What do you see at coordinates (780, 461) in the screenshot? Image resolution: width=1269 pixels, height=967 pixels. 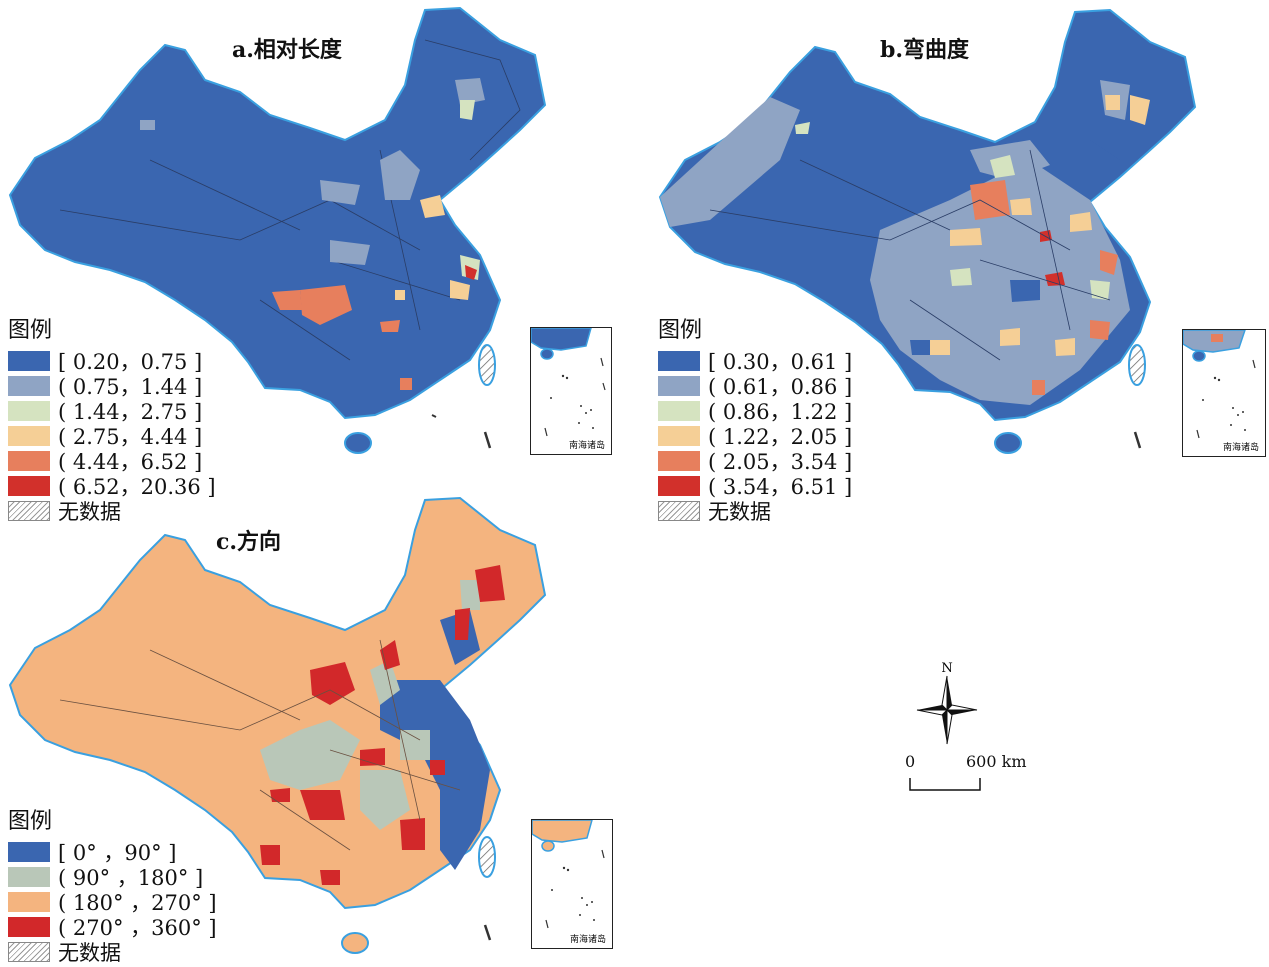 I see `legend-label: ( 2.05，3.54 ]` at bounding box center [780, 461].